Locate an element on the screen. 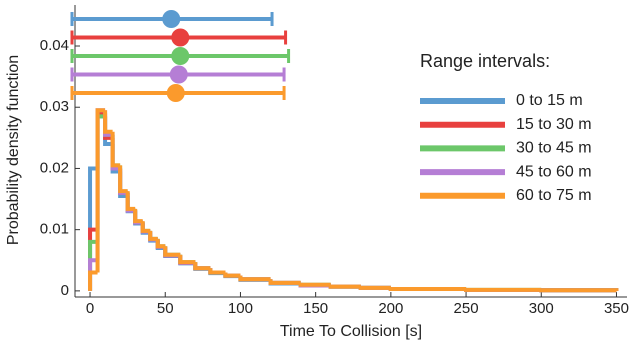 The height and width of the screenshot is (349, 640). x-tick-label: 150 is located at coordinates (315, 308).